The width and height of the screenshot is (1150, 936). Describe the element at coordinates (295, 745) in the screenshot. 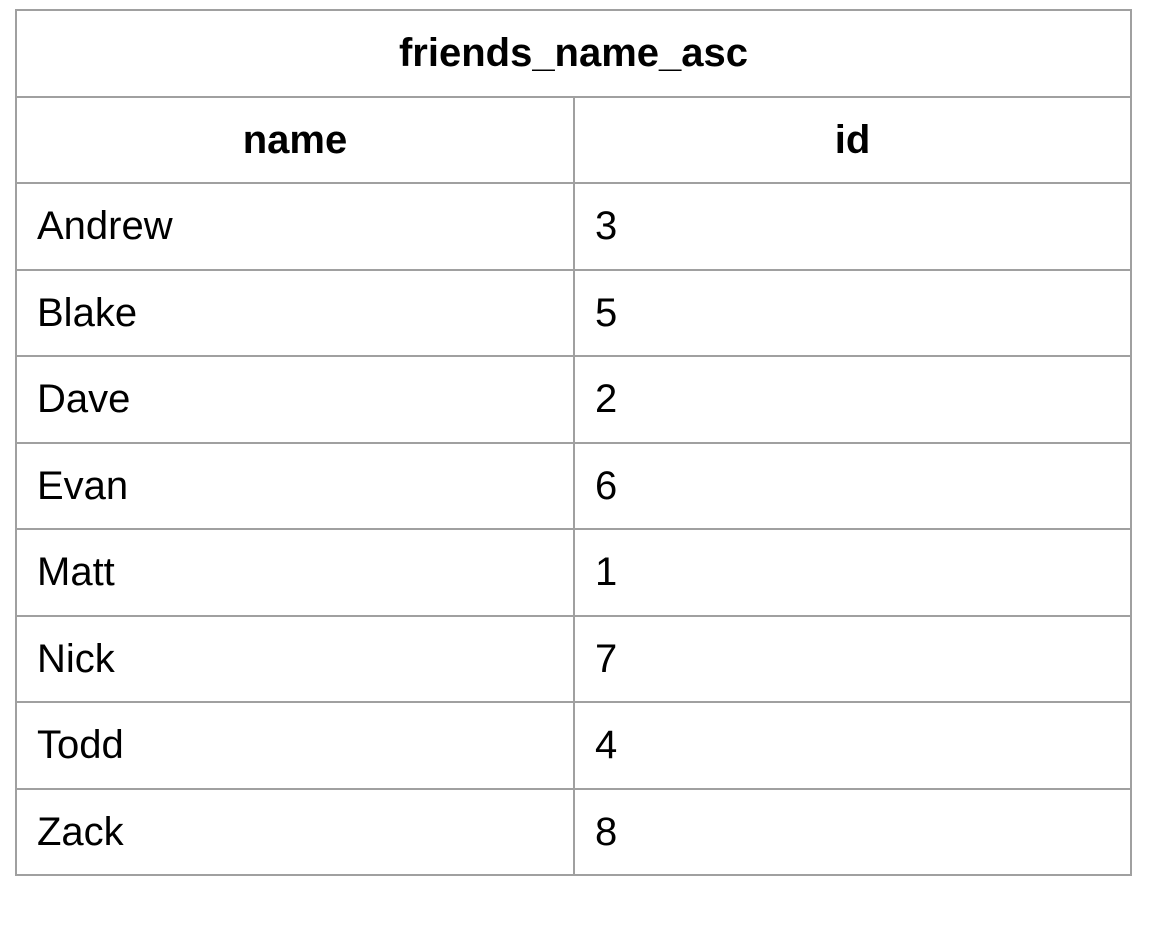

I see `cell-name: Todd` at that location.